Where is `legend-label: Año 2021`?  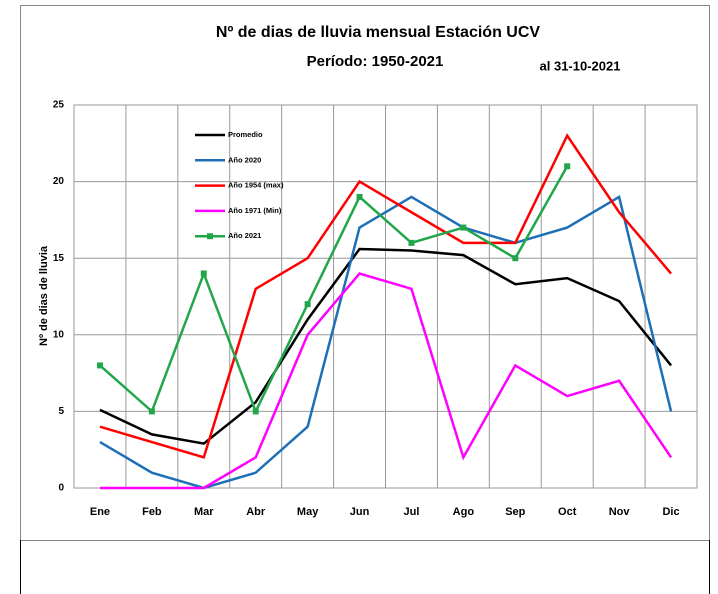
legend-label: Año 2021 is located at coordinates (244, 235).